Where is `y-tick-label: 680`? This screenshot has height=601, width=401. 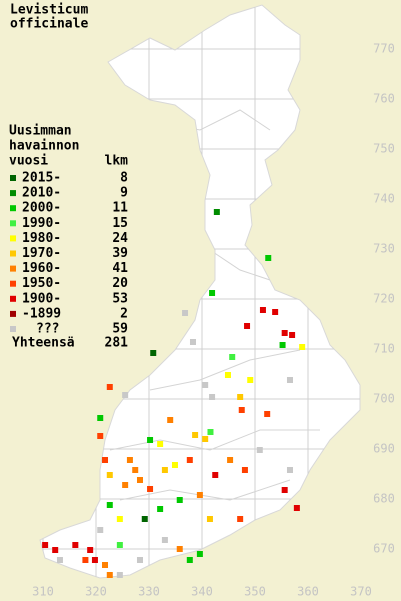
y-tick-label: 680 is located at coordinates (384, 499).